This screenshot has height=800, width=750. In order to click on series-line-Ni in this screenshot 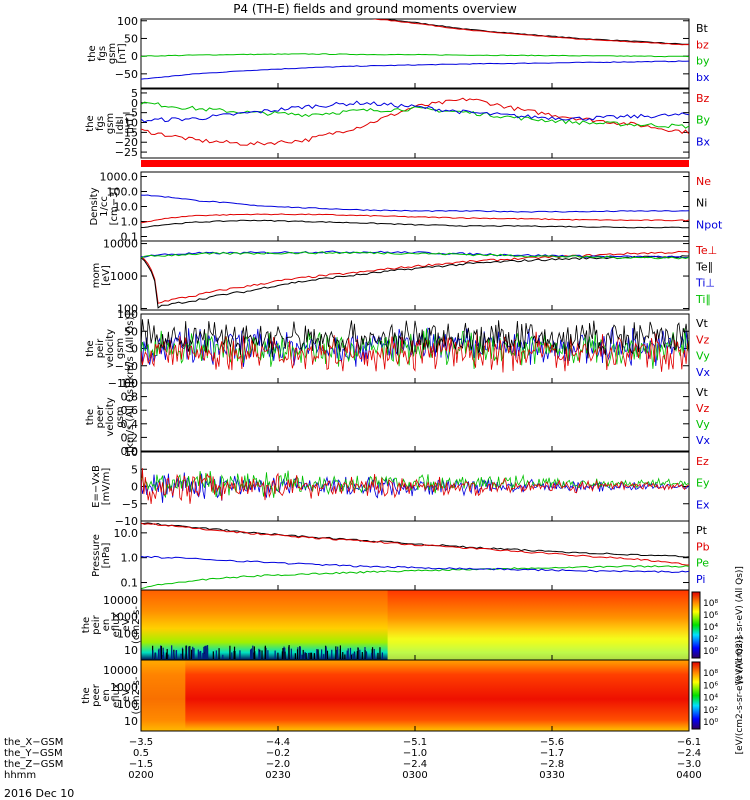, I will do `click(415, 224)`.